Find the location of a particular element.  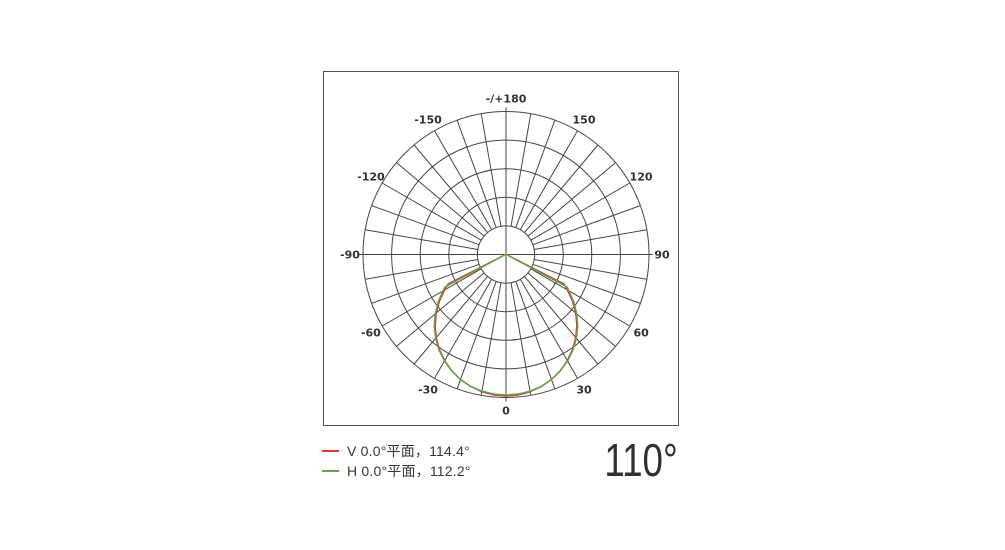

angle-label: -150 is located at coordinates (428, 119).